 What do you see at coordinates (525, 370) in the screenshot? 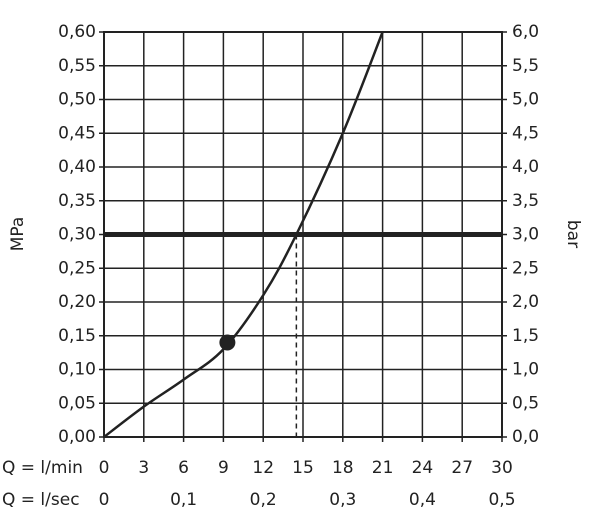
I see `y2-tick-label: 1,0` at bounding box center [525, 370].